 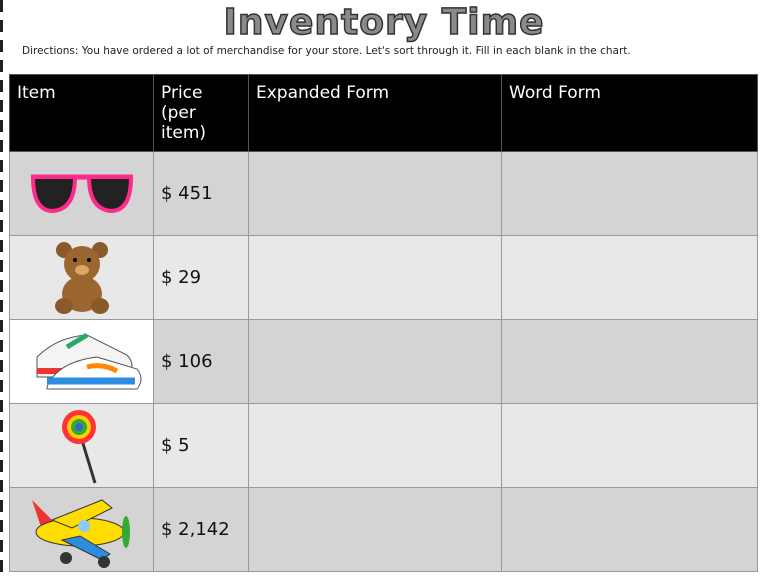 What do you see at coordinates (384, 22) in the screenshot?
I see `page-title: Inventory Time` at bounding box center [384, 22].